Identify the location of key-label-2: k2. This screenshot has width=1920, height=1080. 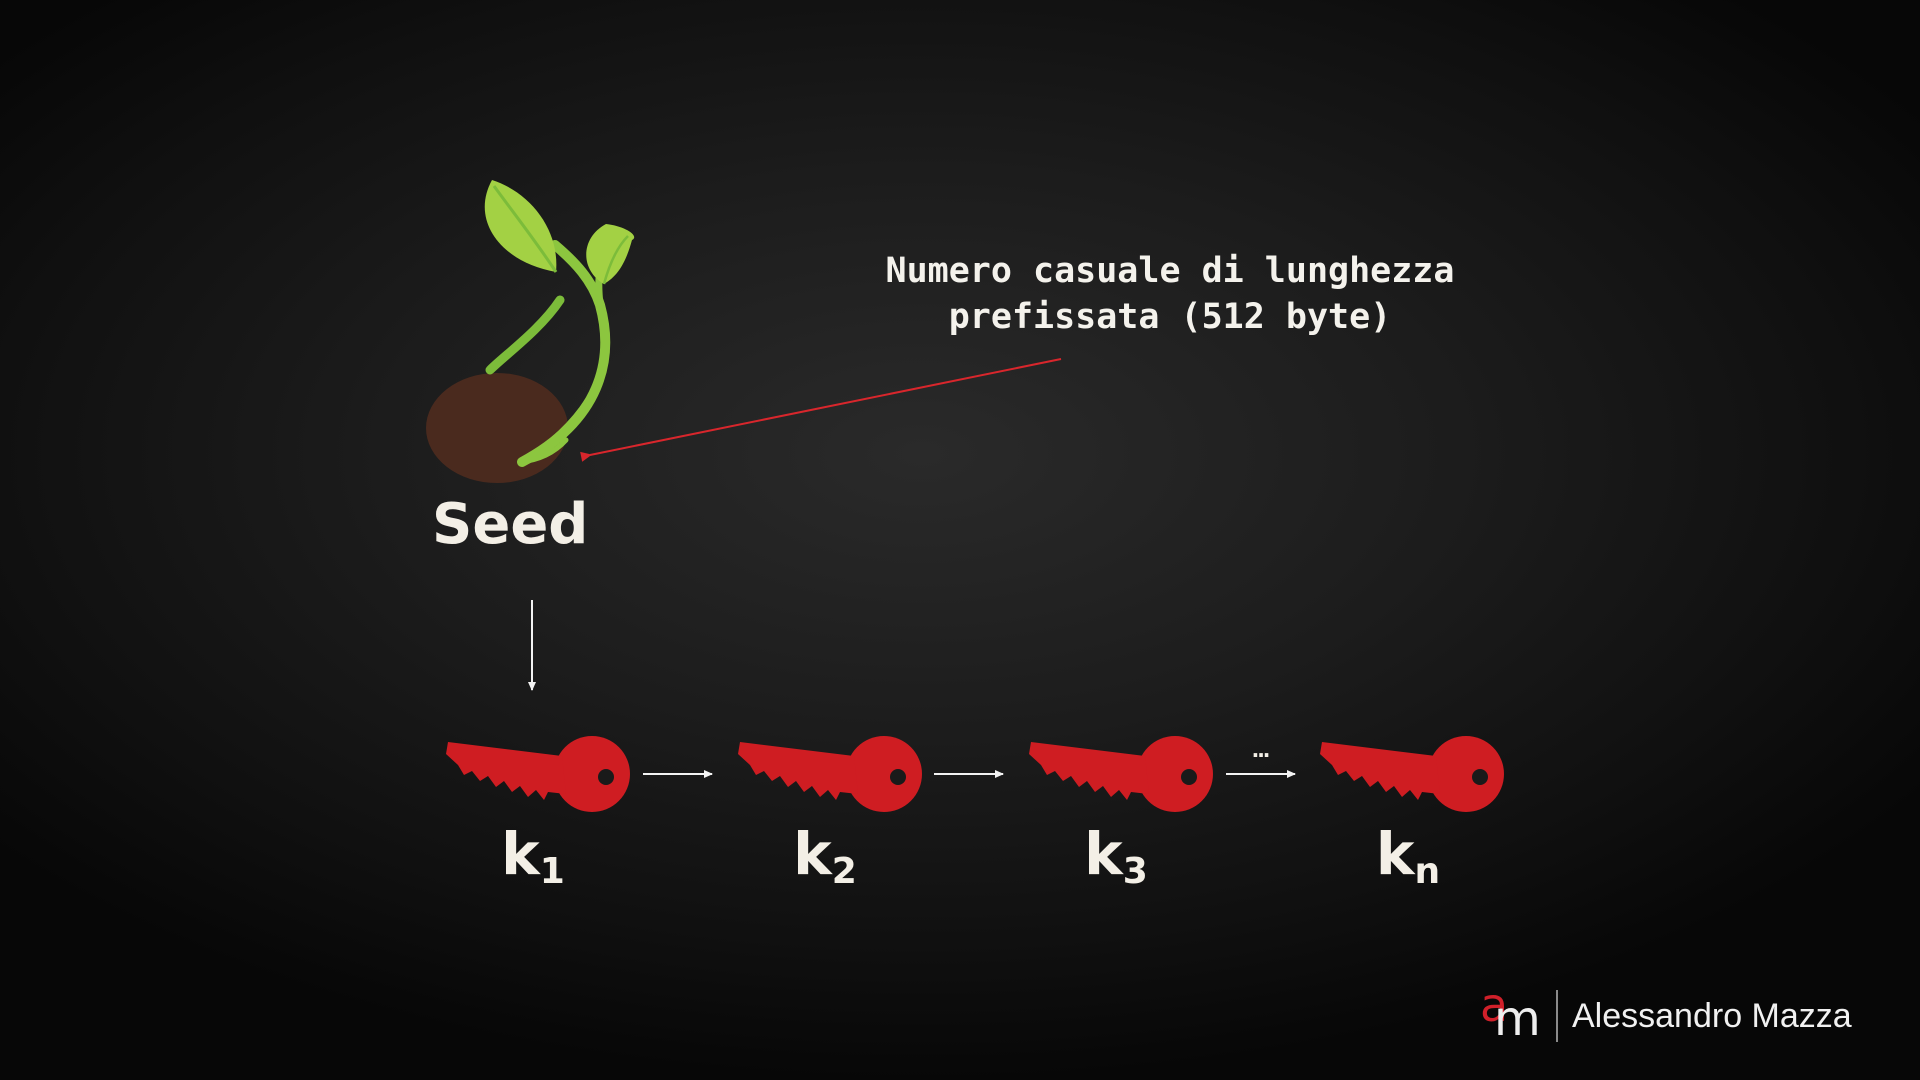
(825, 856).